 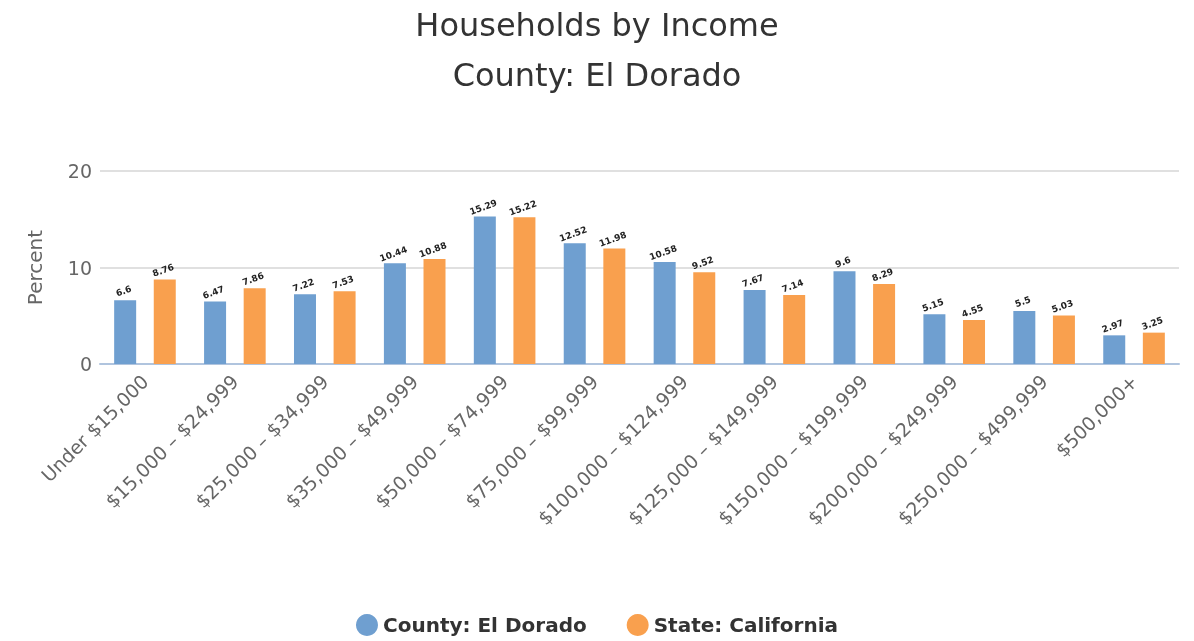 What do you see at coordinates (163, 270) in the screenshot?
I see `data-label: 8.76` at bounding box center [163, 270].